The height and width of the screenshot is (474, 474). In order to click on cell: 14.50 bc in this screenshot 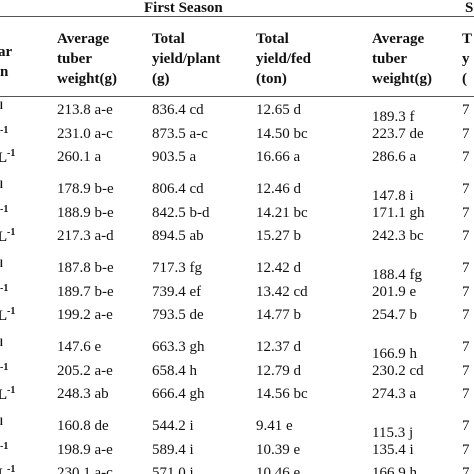, I will do `click(282, 133)`.